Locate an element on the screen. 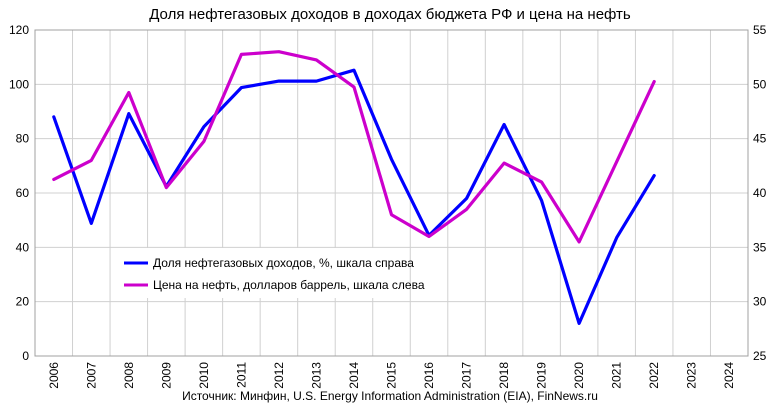 Image resolution: width=780 pixels, height=408 pixels. x-tick-label: 2020 is located at coordinates (579, 375).